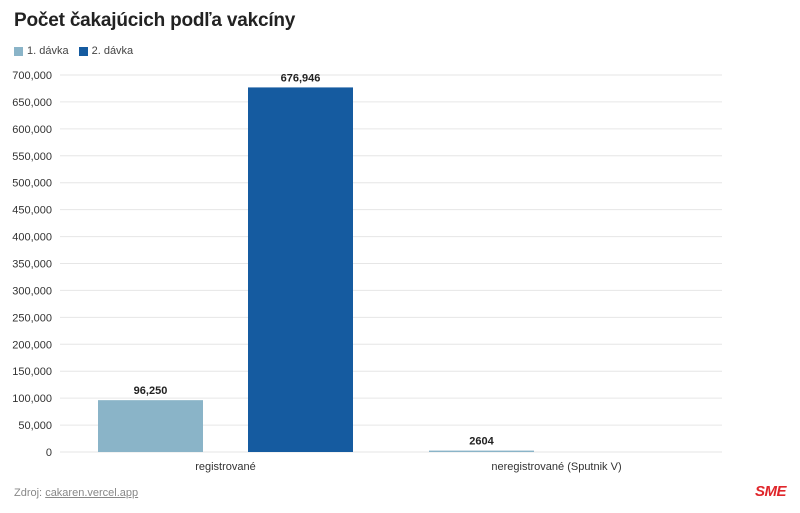 The width and height of the screenshot is (800, 513). What do you see at coordinates (112, 51) in the screenshot?
I see `legend-label-series-2: 2. dávka` at bounding box center [112, 51].